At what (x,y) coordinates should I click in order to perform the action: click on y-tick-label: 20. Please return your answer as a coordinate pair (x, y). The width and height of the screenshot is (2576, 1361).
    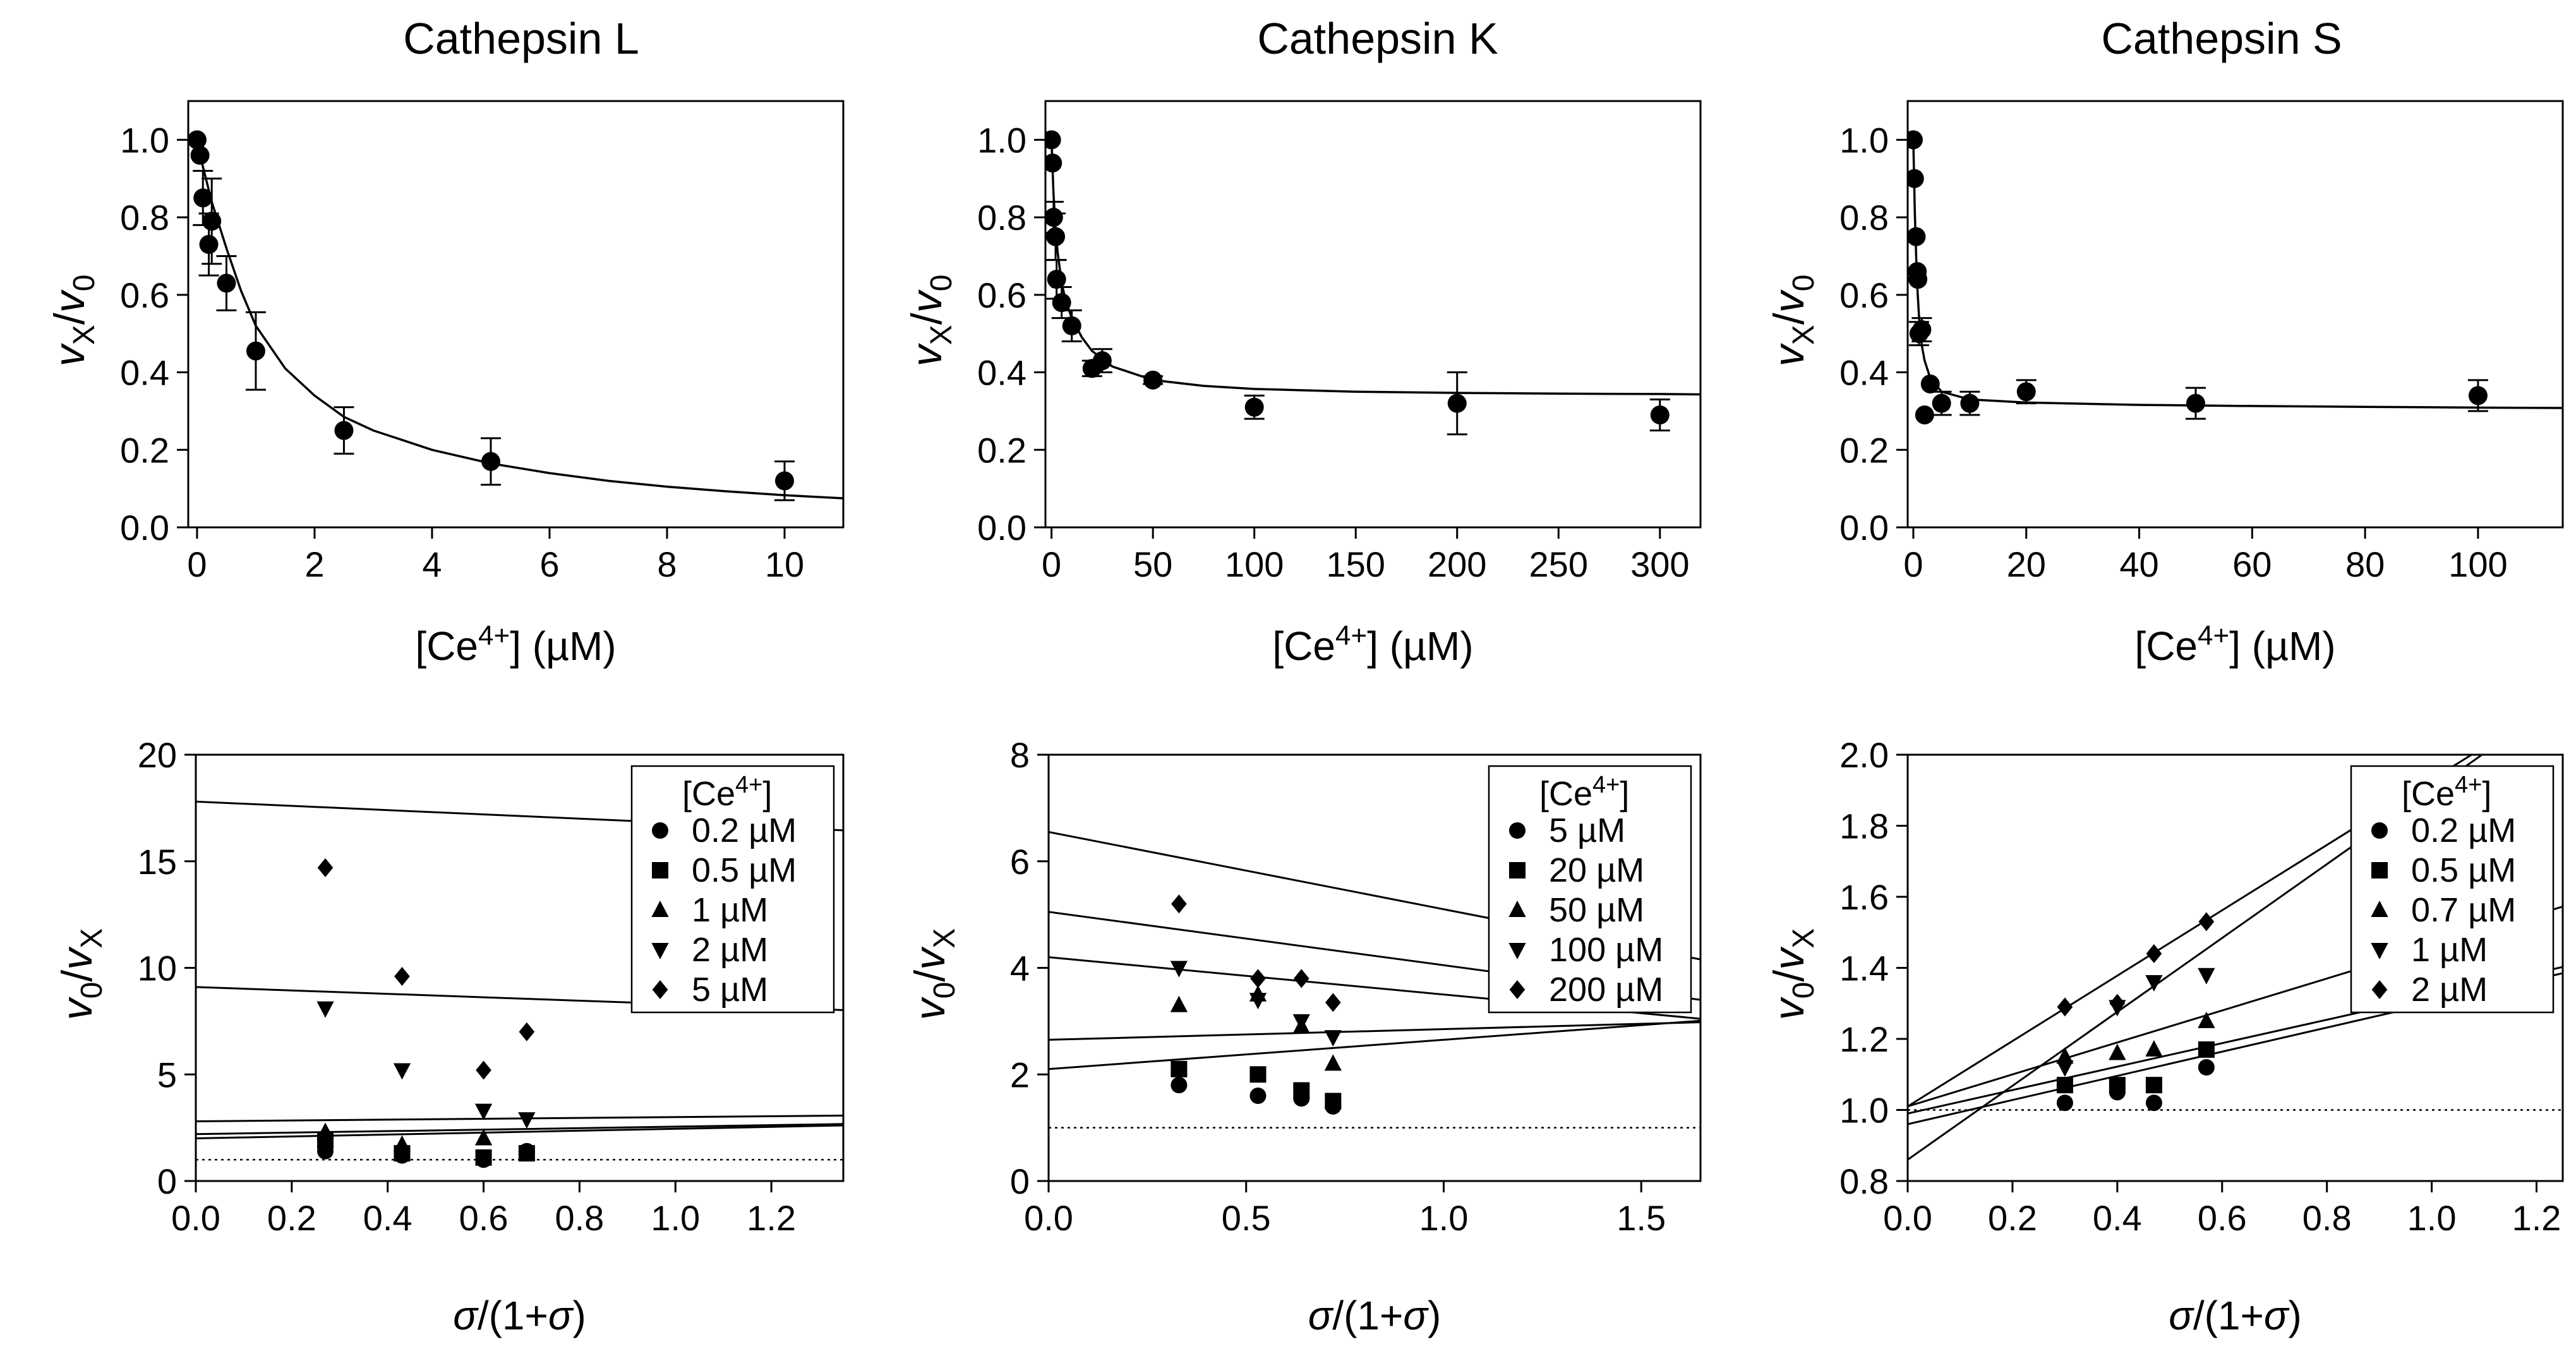
    Looking at the image, I should click on (157, 755).